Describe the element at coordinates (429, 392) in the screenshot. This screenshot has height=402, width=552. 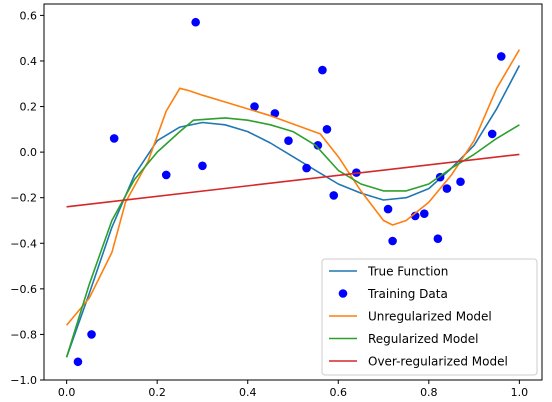
I see `x-tick-label: 0.8` at that location.